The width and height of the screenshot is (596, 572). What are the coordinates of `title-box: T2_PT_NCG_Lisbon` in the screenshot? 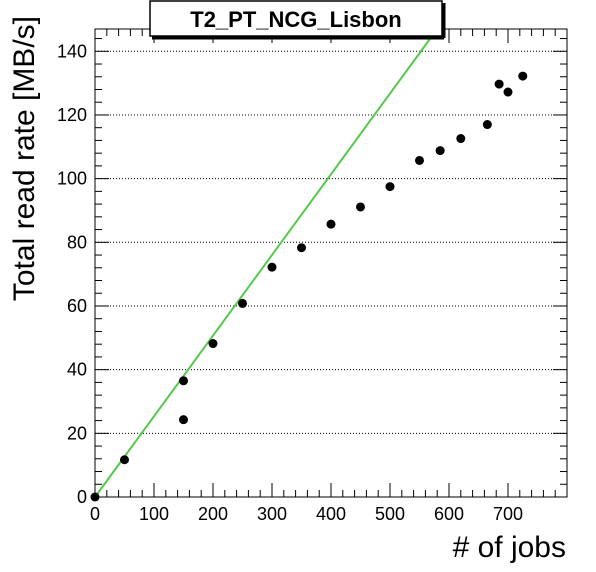 It's located at (297, 20).